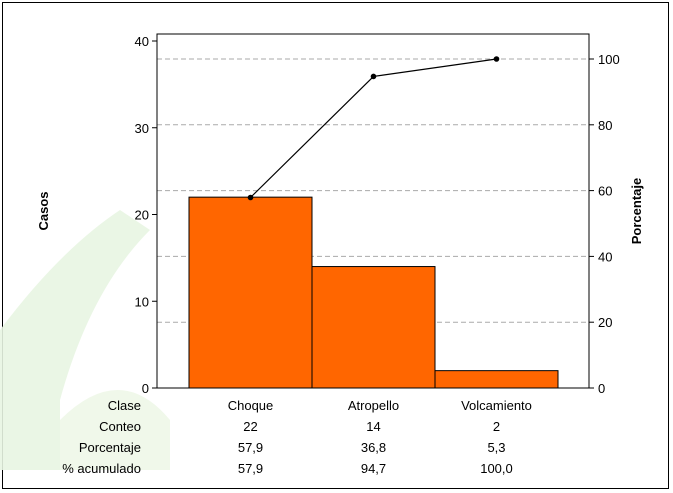  What do you see at coordinates (142, 41) in the screenshot?
I see `left-tick-label: 40` at bounding box center [142, 41].